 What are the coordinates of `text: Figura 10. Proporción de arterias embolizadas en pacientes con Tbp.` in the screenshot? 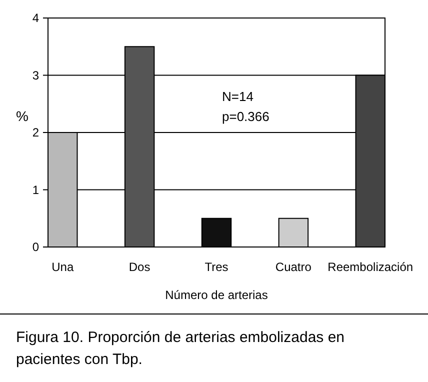 It's located at (180, 348).